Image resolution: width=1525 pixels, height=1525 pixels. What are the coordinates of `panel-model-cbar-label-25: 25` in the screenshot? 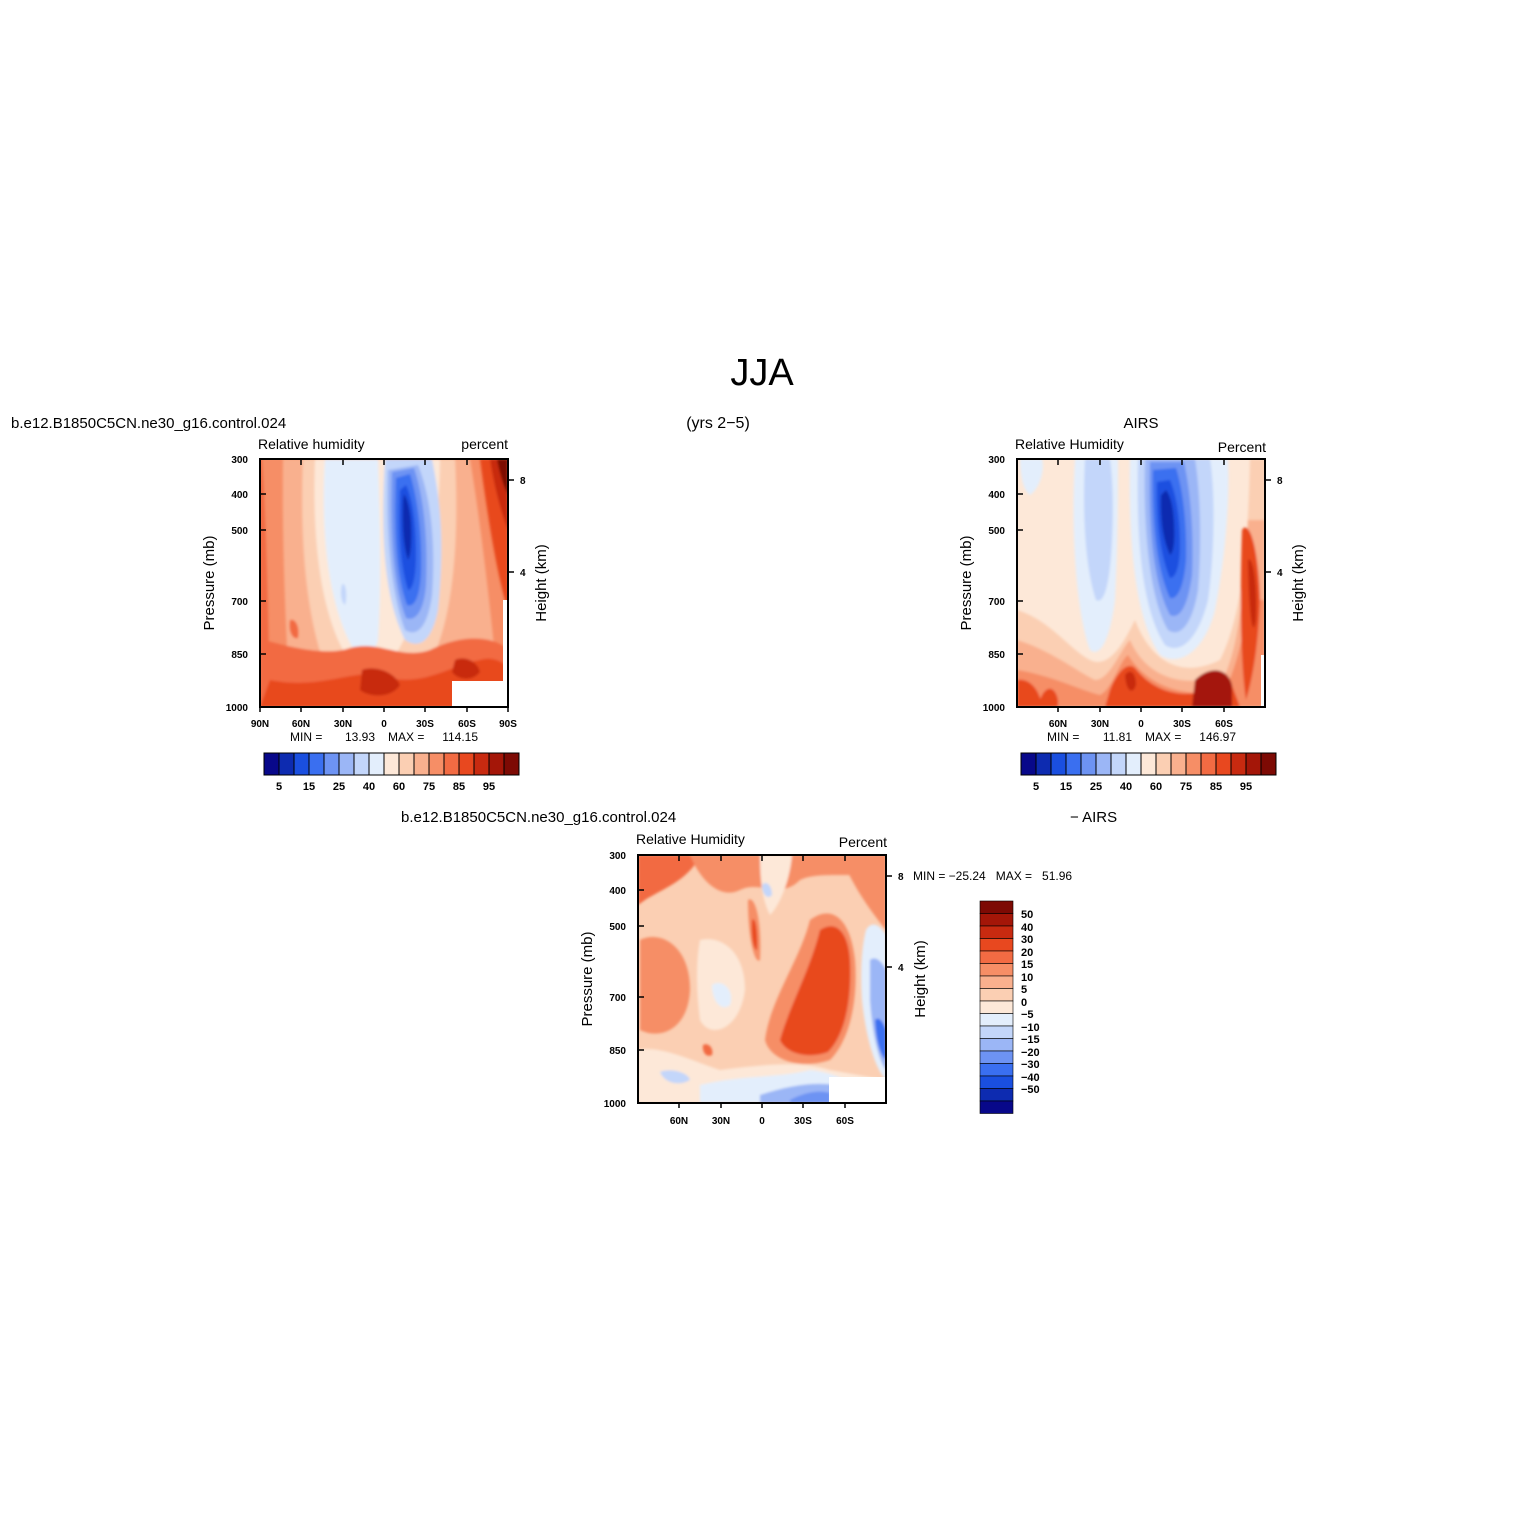 It's located at (339, 787).